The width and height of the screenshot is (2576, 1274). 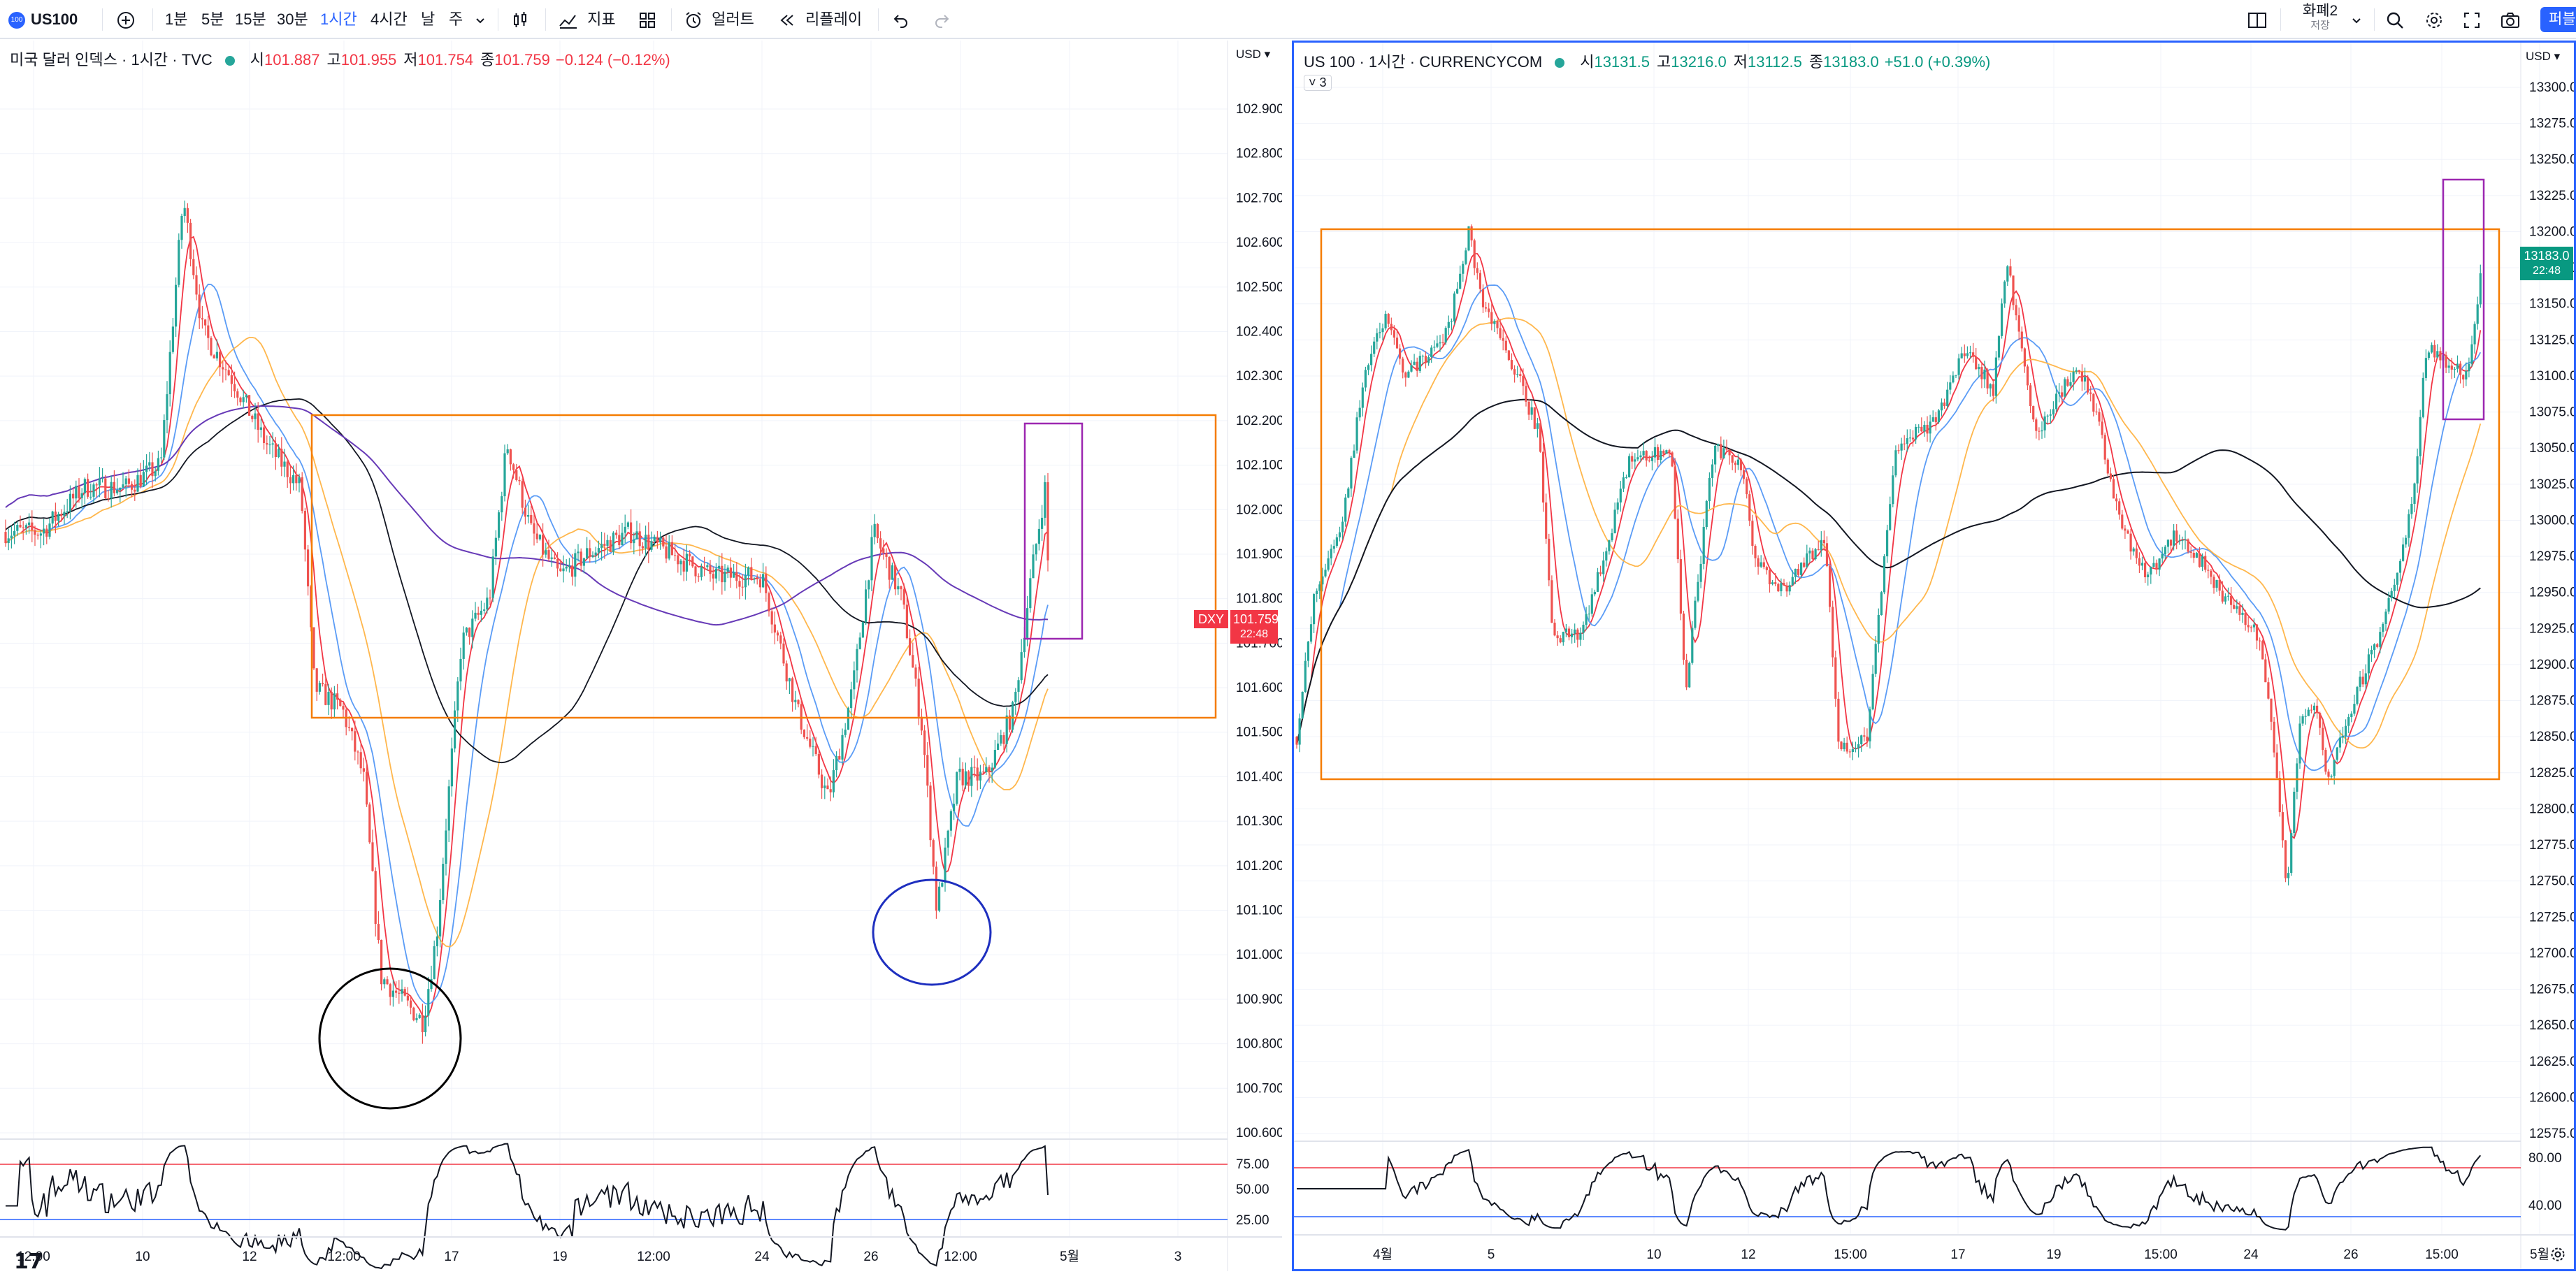 What do you see at coordinates (1259, 287) in the screenshot?
I see `price-axis-label: 102.500` at bounding box center [1259, 287].